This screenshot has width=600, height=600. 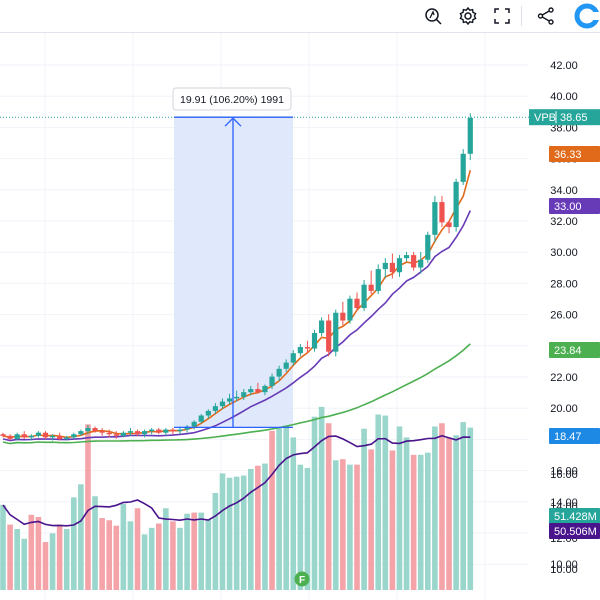 What do you see at coordinates (546, 16) in the screenshot?
I see `share-icon` at bounding box center [546, 16].